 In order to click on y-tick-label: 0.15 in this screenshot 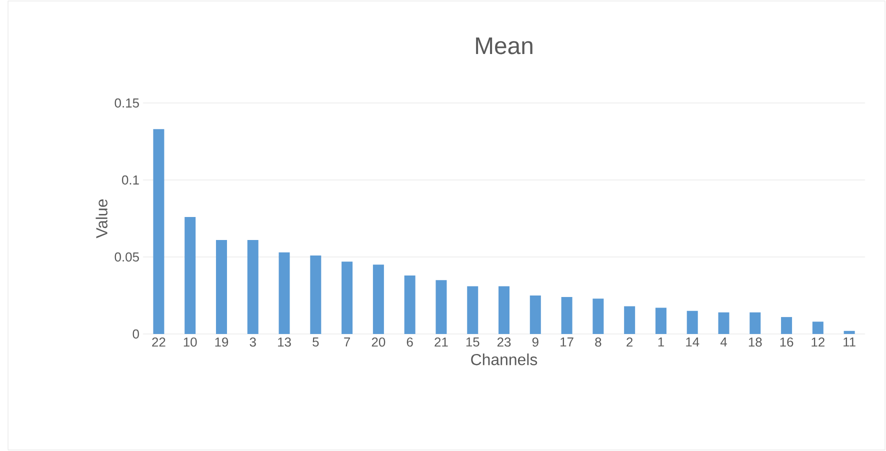, I will do `click(126, 103)`.